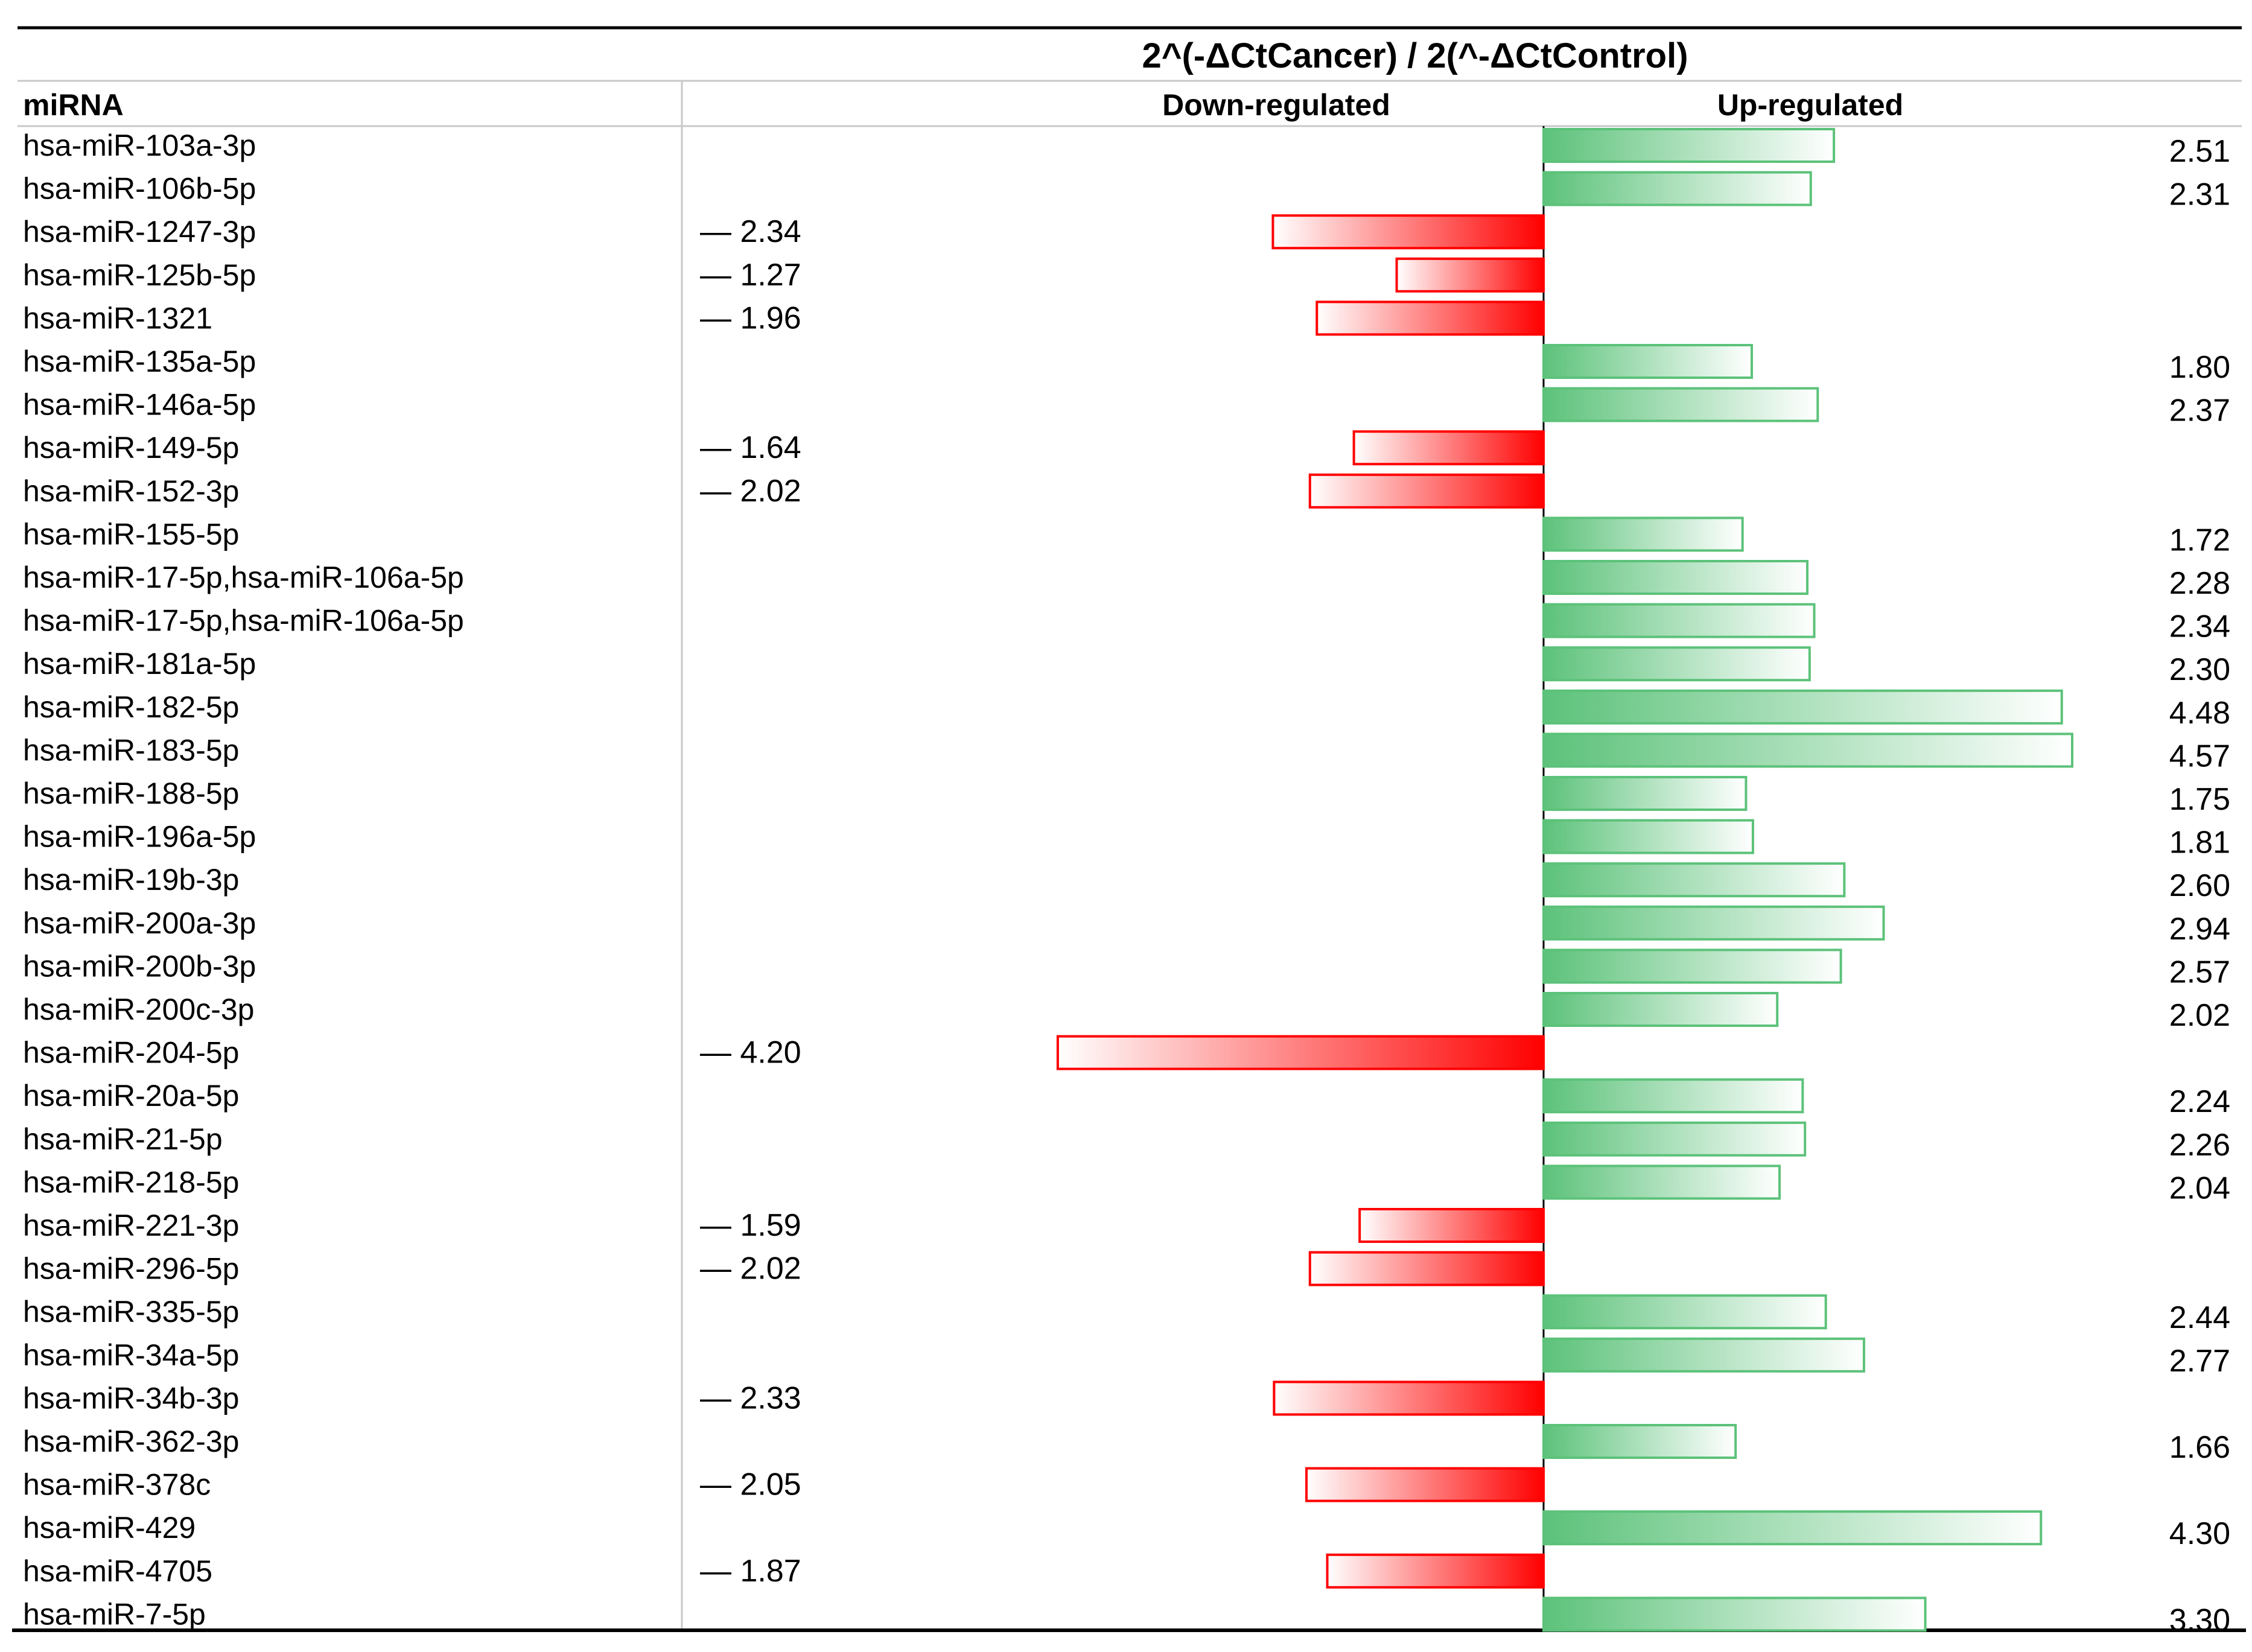  I want to click on down-value-label: — 1.87, so click(750, 1571).